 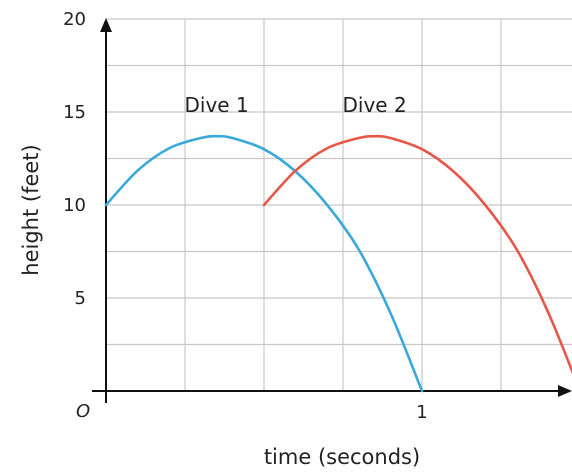 What do you see at coordinates (80, 298) in the screenshot?
I see `y-tick-label: 5` at bounding box center [80, 298].